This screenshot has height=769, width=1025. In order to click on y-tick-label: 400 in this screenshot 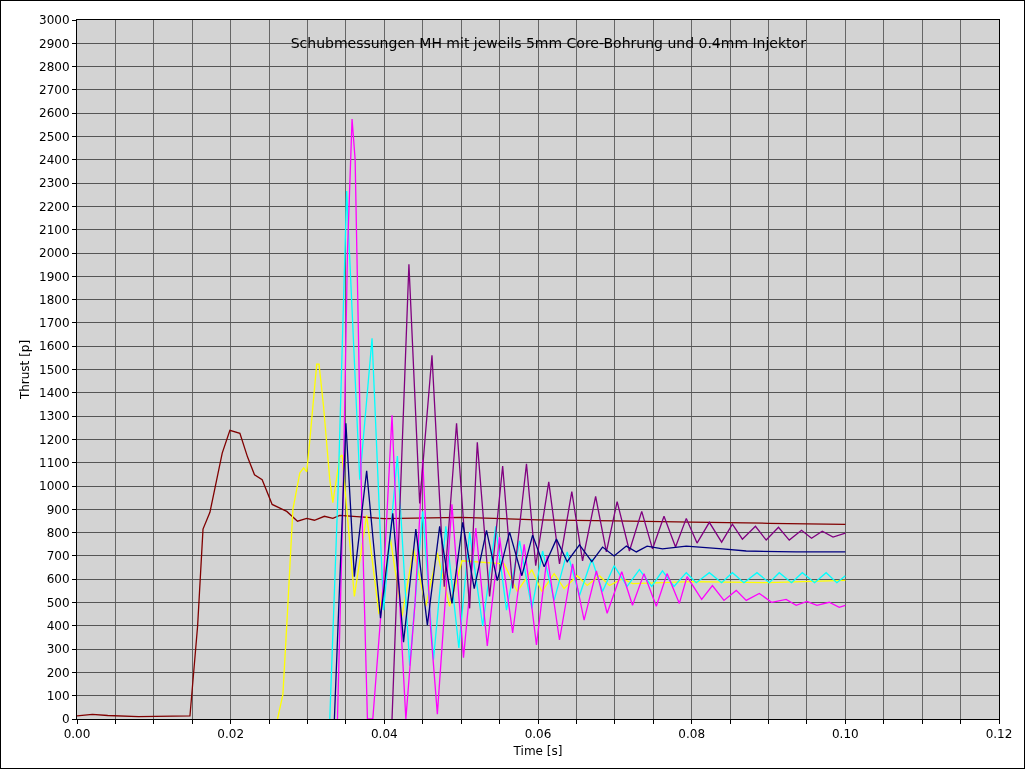, I will do `click(58, 626)`.